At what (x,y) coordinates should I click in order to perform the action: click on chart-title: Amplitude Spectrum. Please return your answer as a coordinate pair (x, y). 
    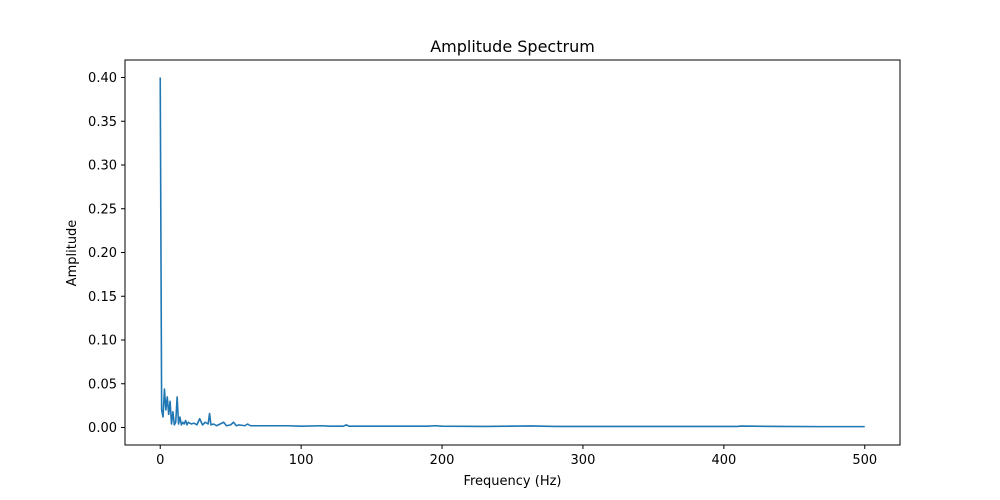
    Looking at the image, I should click on (512, 46).